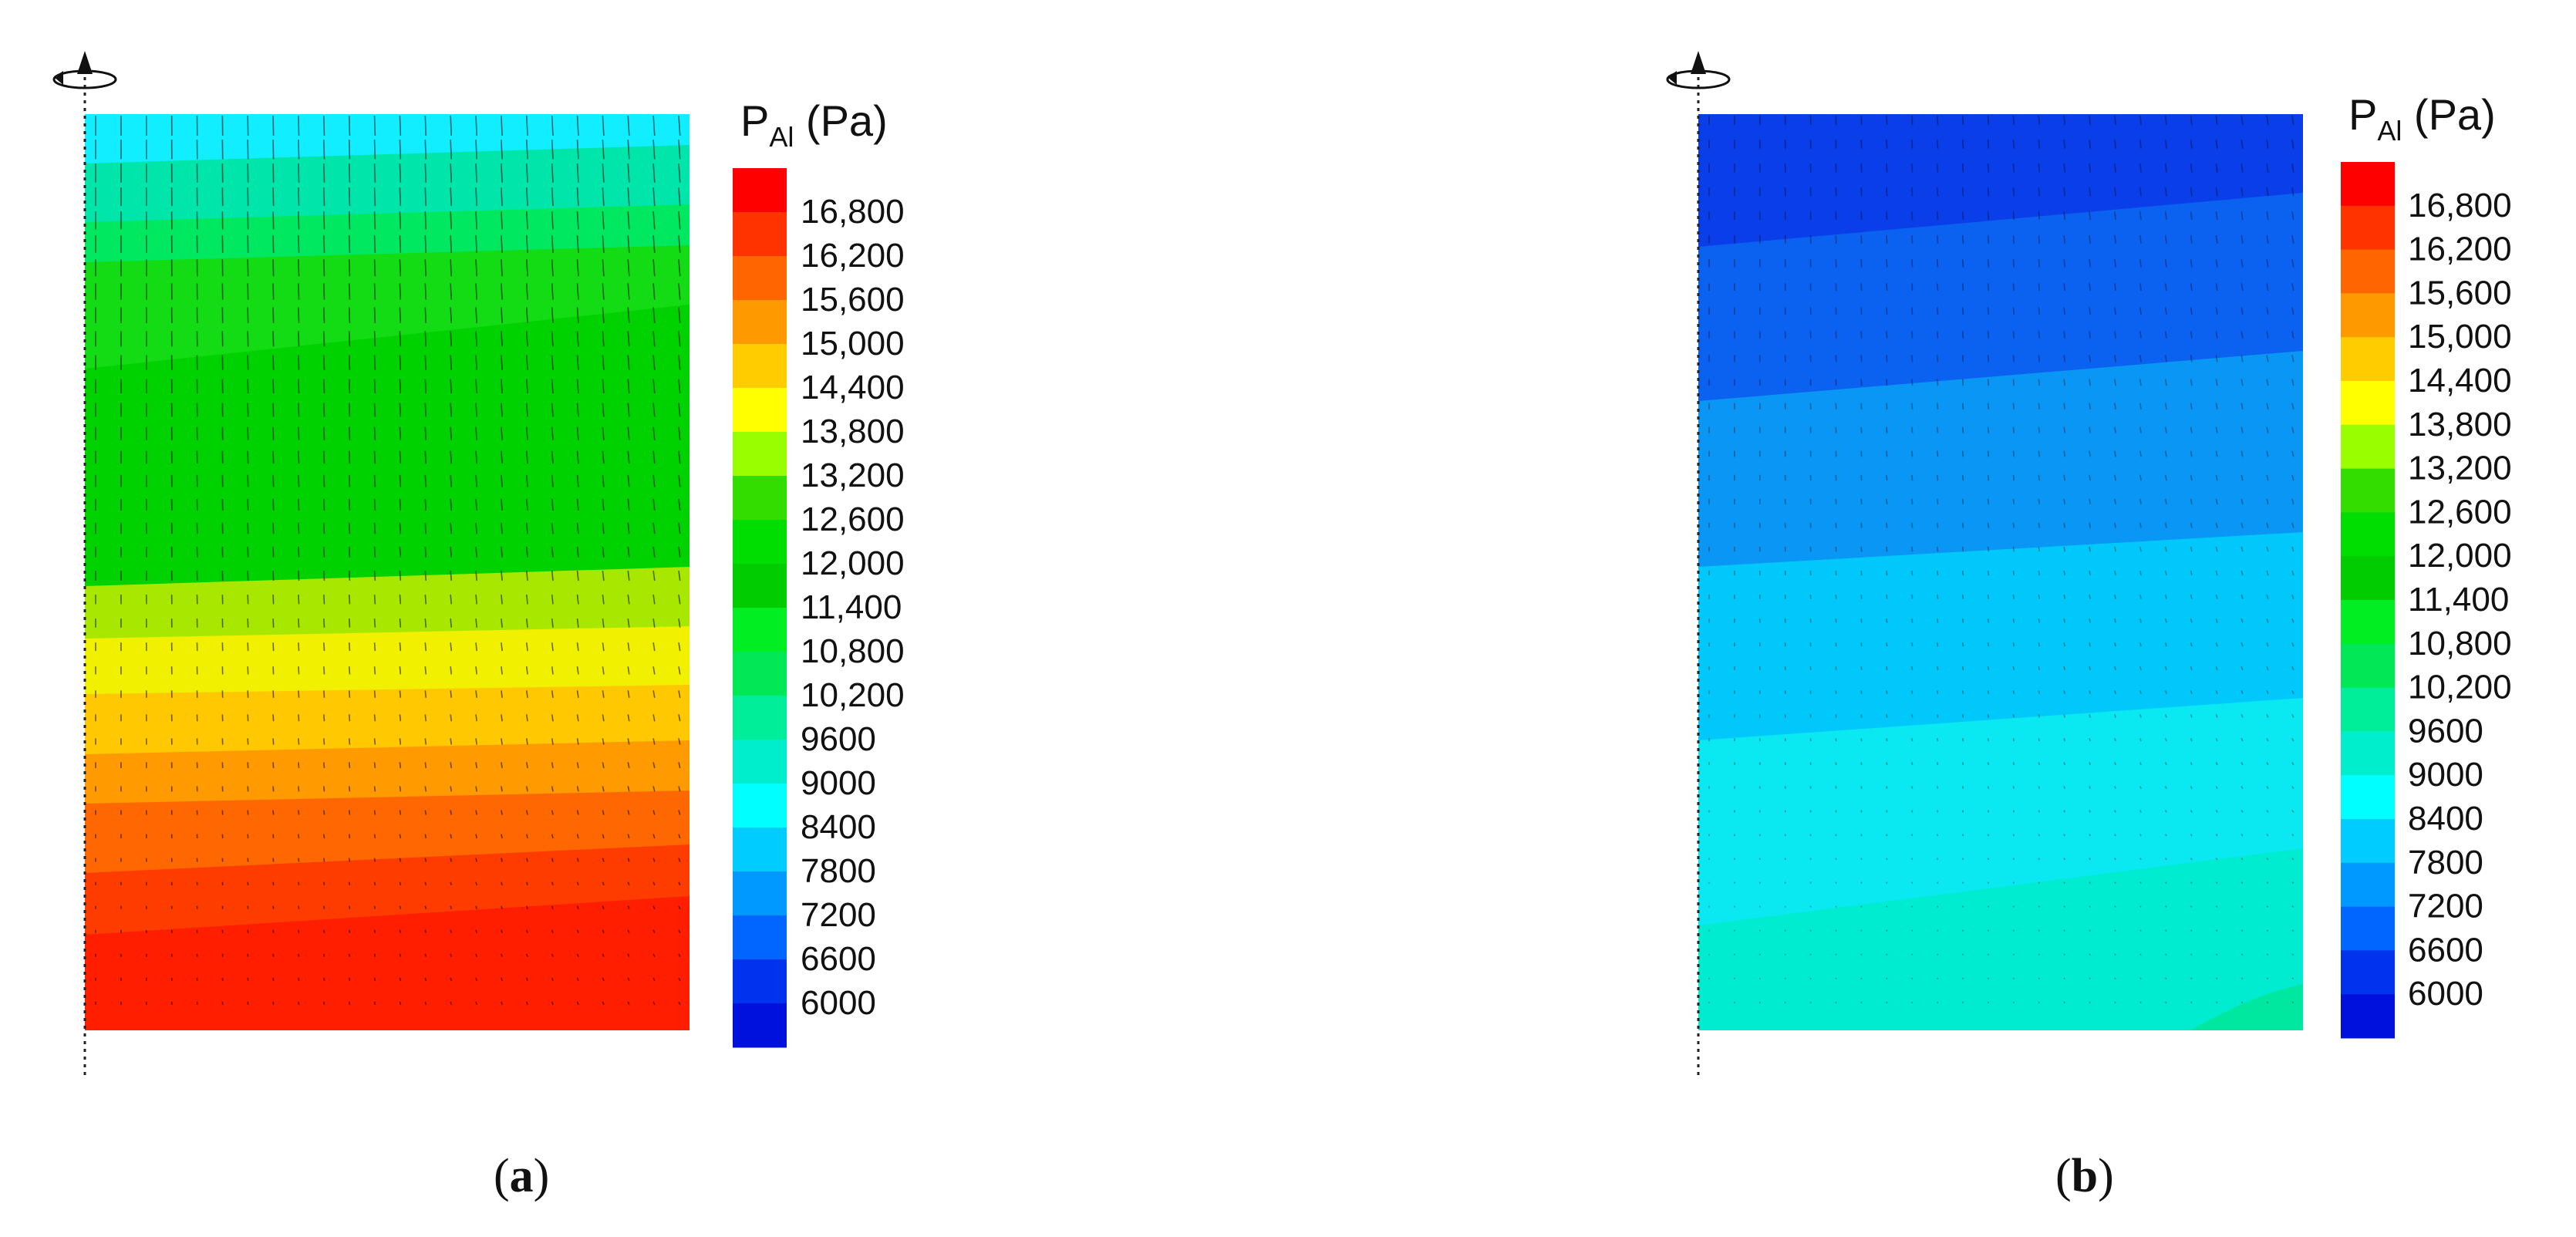 The height and width of the screenshot is (1237, 2576). Describe the element at coordinates (760, 894) in the screenshot. I see `colorbar-swatch` at that location.